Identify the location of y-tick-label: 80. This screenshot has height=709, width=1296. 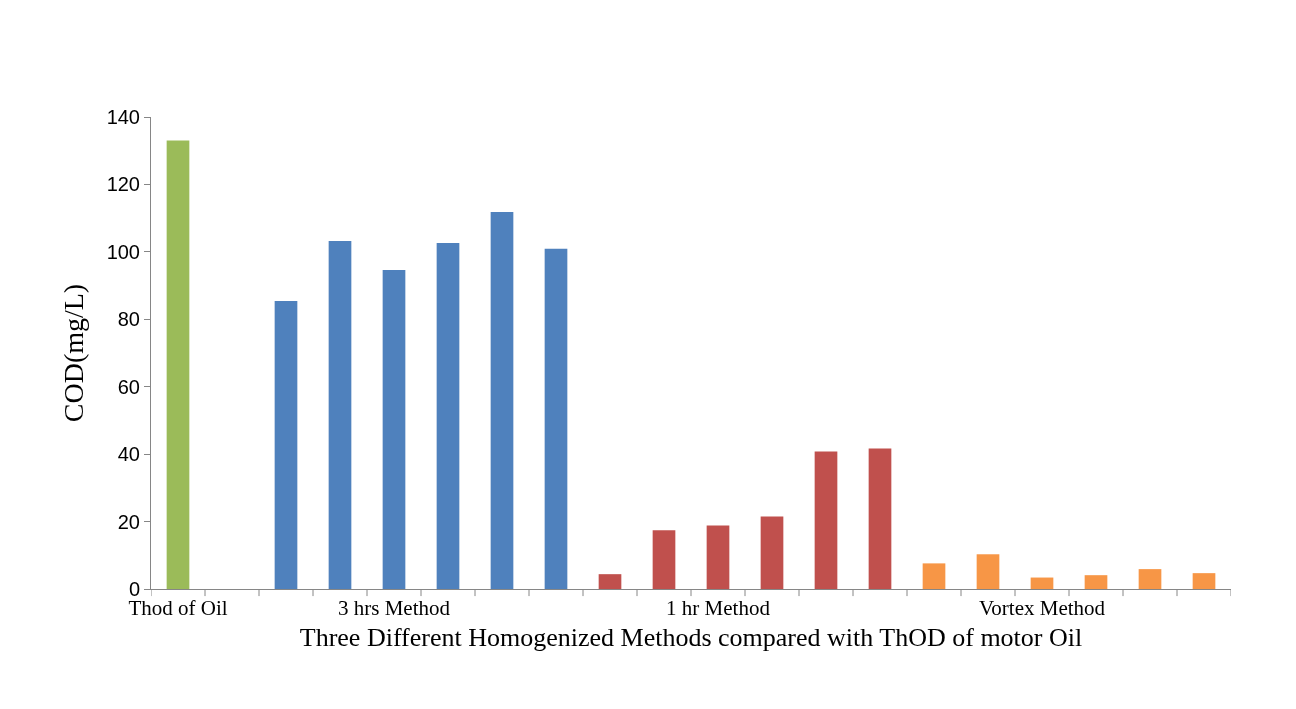
(128, 319).